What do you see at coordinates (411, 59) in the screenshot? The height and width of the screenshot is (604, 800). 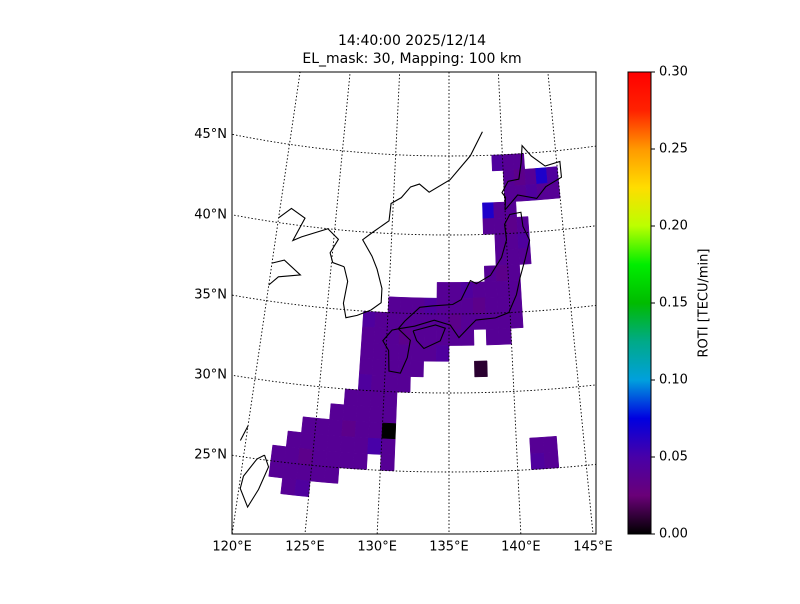 I see `chart-subtitle: EL_mask: 30, Mapping: 100 km` at bounding box center [411, 59].